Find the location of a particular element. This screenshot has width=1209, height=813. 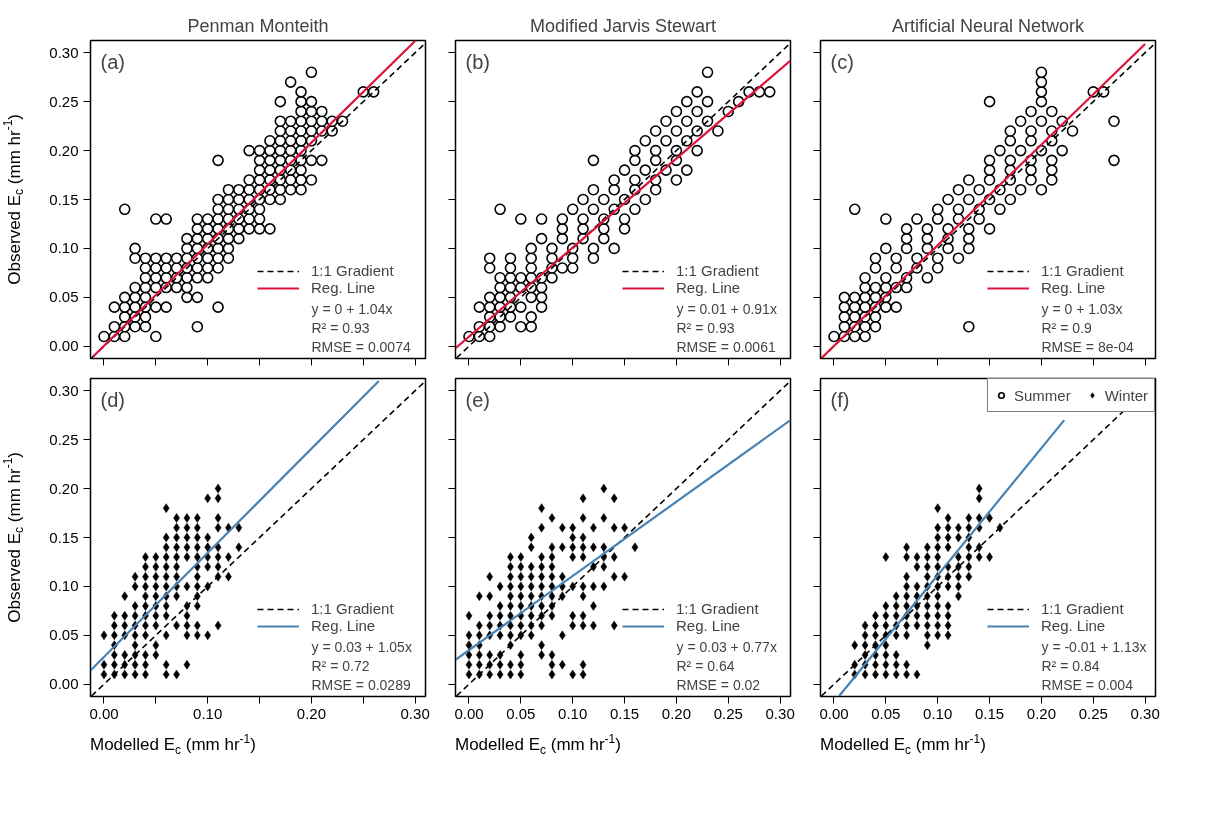

annotation: (c) is located at coordinates (842, 61).